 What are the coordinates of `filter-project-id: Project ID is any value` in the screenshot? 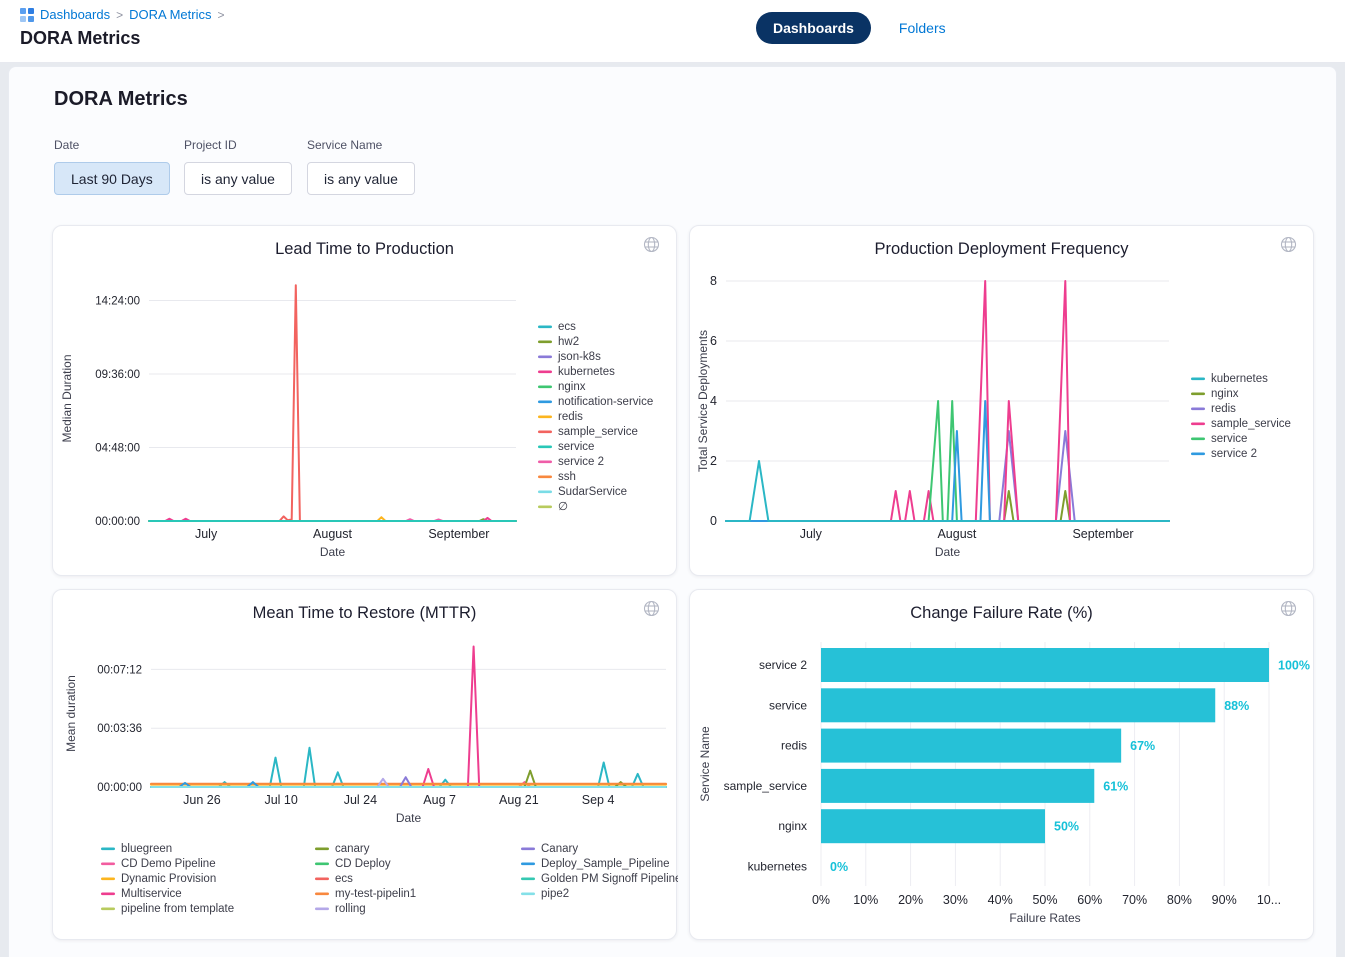 It's located at (238, 166).